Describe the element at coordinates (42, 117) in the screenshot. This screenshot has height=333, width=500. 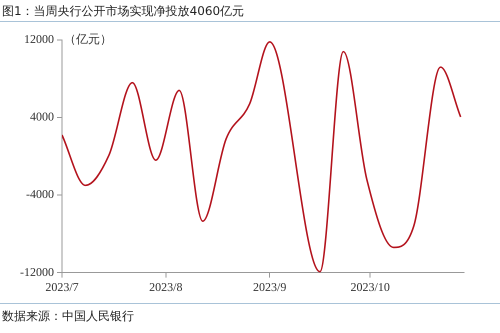
I see `y-tick-label: 4000` at that location.